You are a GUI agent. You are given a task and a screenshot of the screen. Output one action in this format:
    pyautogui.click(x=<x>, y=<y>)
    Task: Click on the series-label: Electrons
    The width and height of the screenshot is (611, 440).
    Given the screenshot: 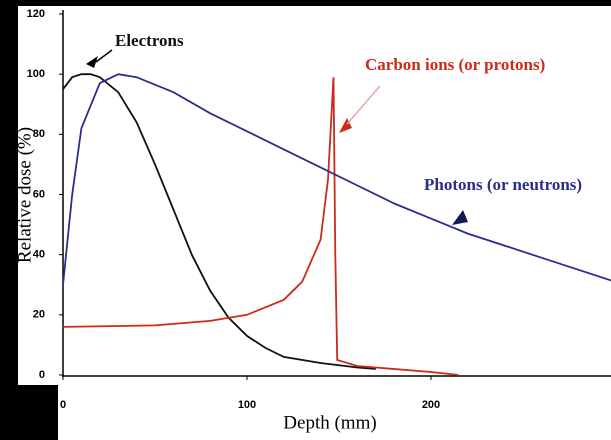 What is the action you would take?
    pyautogui.click(x=149, y=40)
    